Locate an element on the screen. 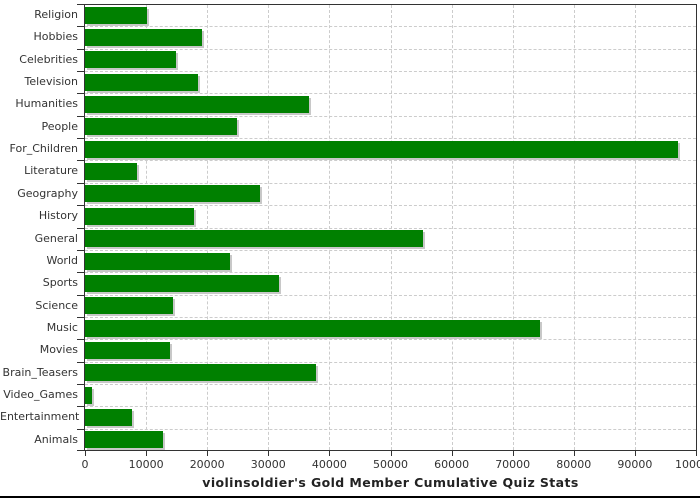  bar-hobbies is located at coordinates (143, 38).